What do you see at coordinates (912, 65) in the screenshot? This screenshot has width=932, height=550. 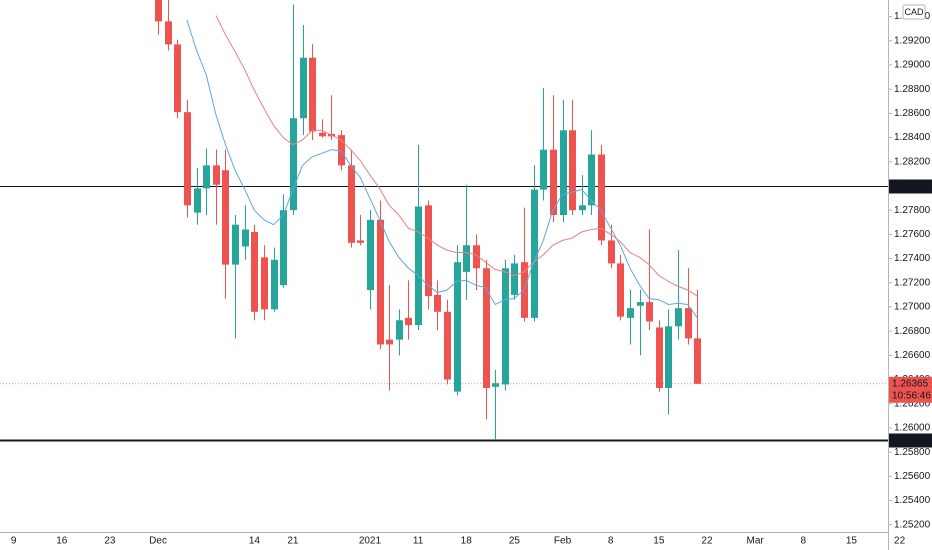 I see `y-tick-label: 1.29000` at bounding box center [912, 65].